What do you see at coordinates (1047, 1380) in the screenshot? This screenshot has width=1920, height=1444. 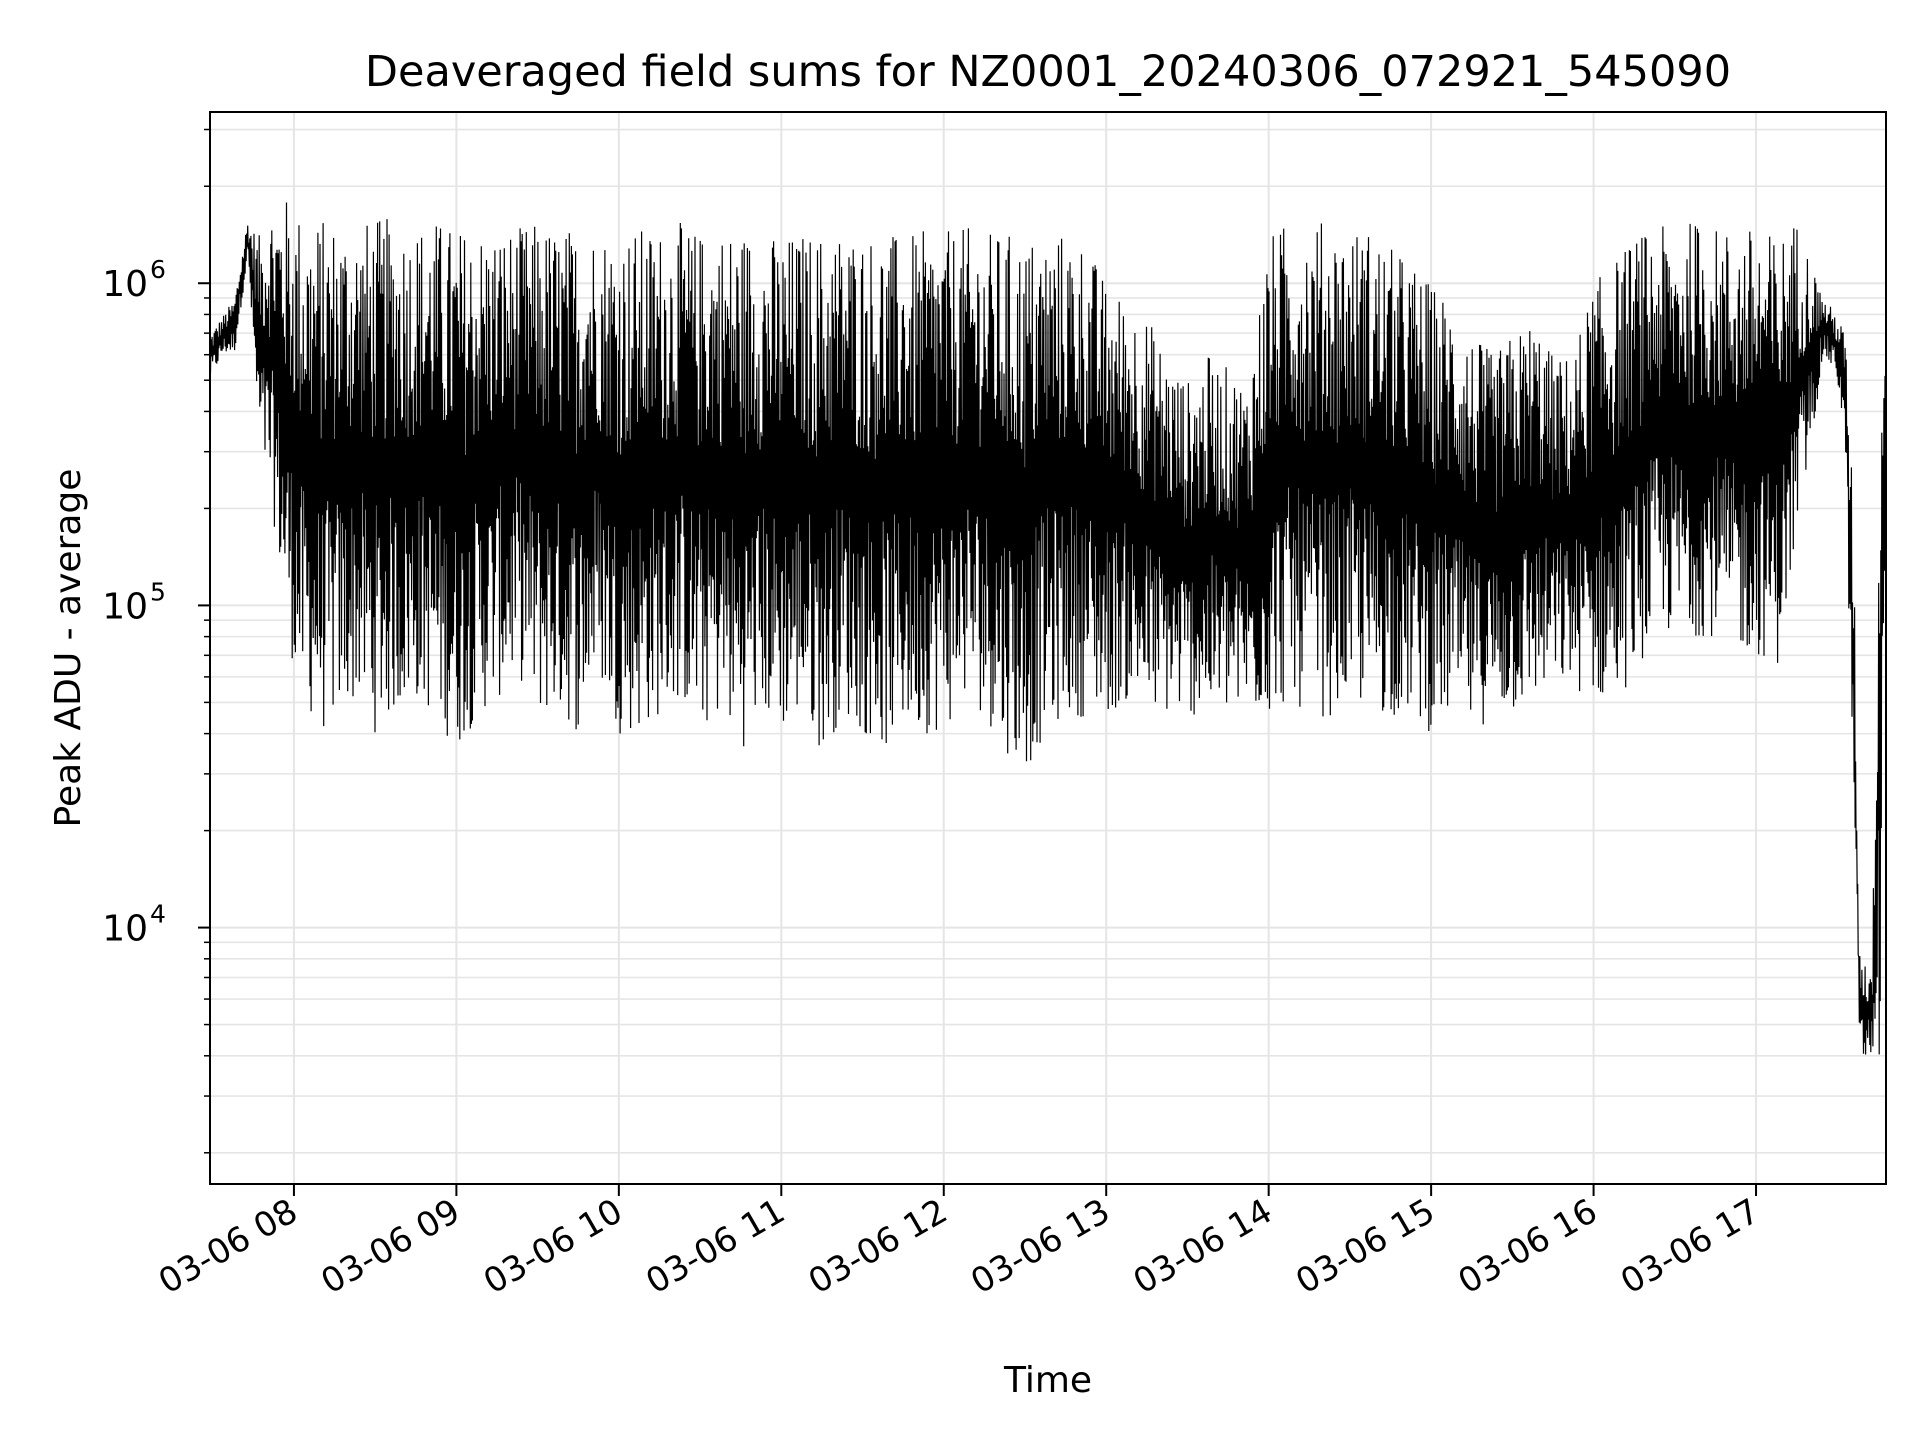 I see `x-axis-label: Time` at bounding box center [1047, 1380].